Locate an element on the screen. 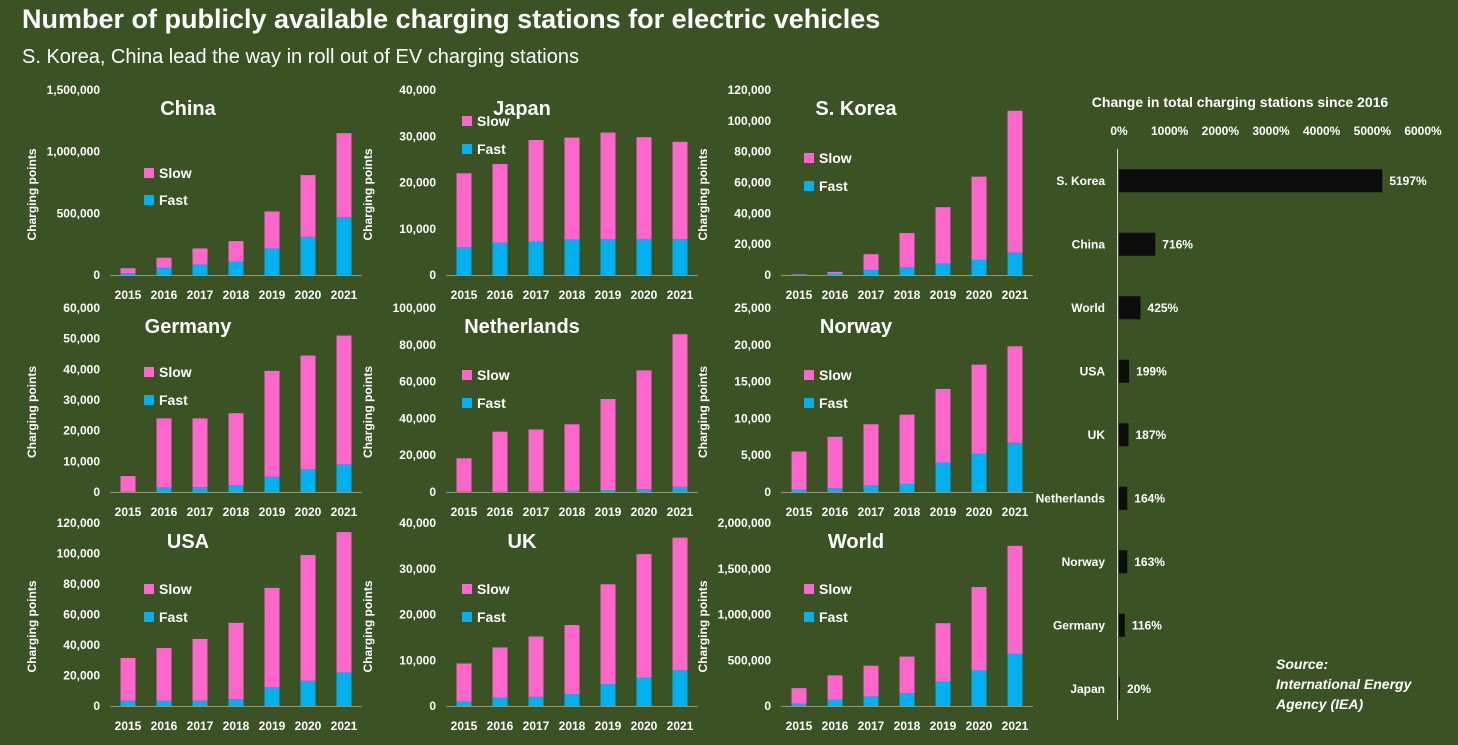  category-label: China is located at coordinates (1089, 244).